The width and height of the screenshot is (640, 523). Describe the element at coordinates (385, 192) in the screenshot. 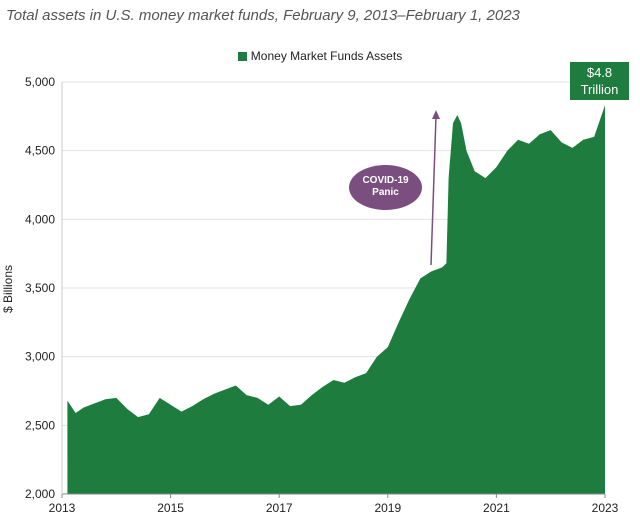

I see `covid-line2: Panic` at that location.